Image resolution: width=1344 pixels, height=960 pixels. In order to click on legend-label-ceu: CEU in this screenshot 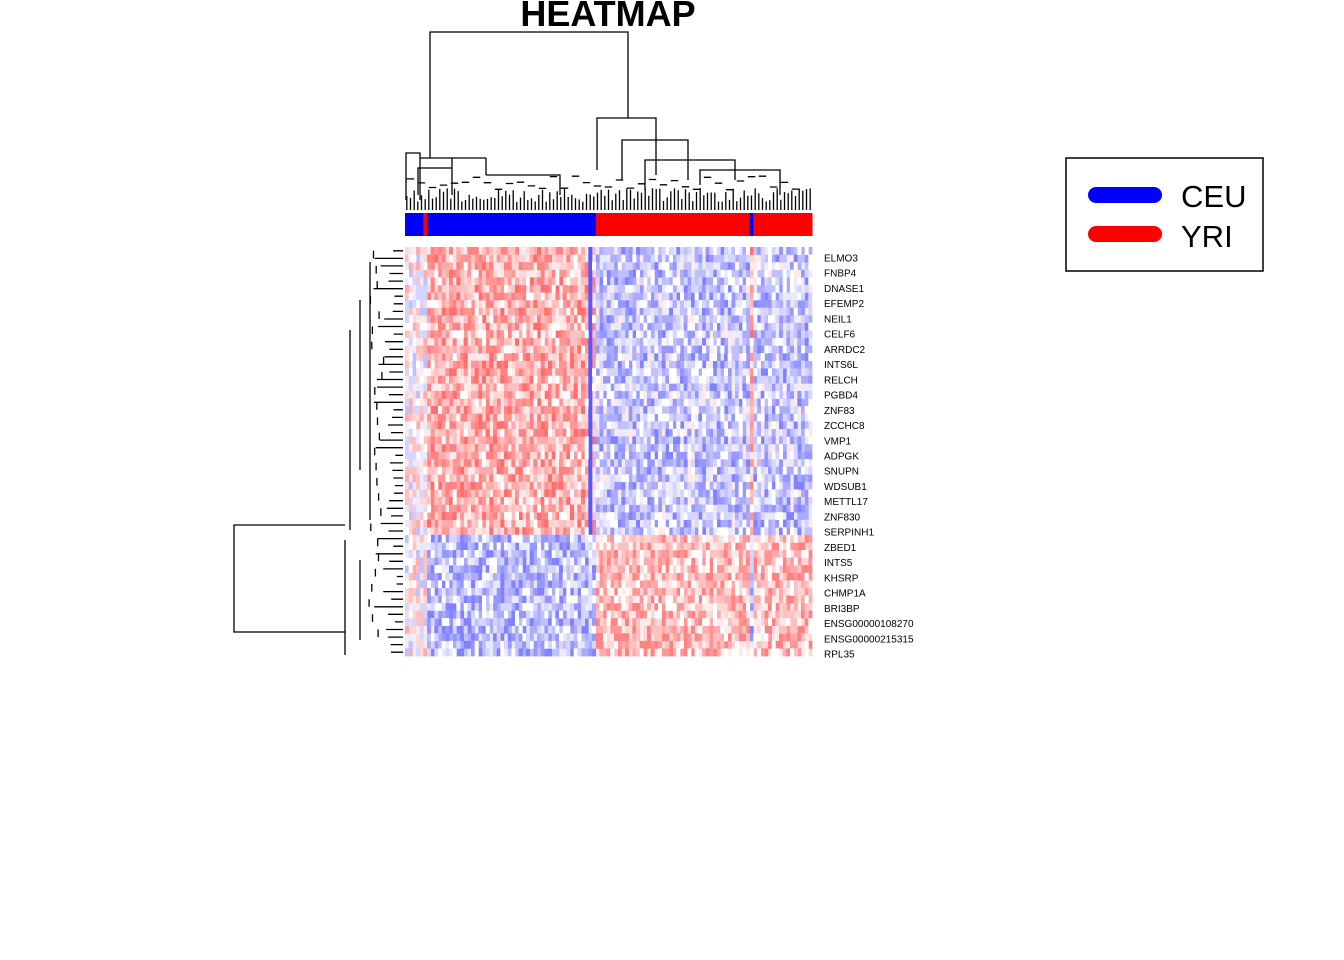, I will do `click(1213, 196)`.